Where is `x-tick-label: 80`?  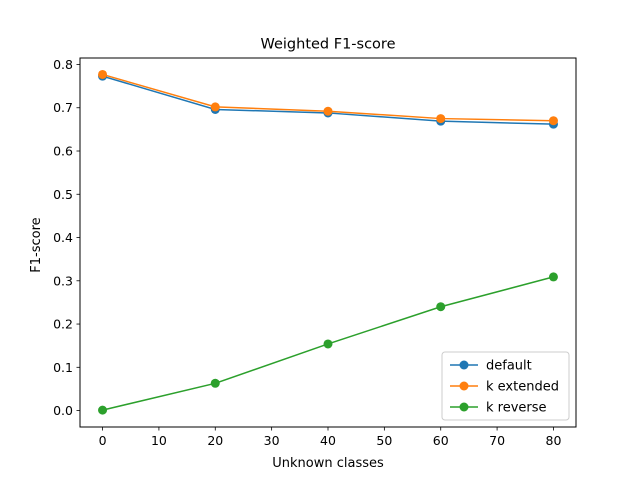
x-tick-label: 80 is located at coordinates (554, 440).